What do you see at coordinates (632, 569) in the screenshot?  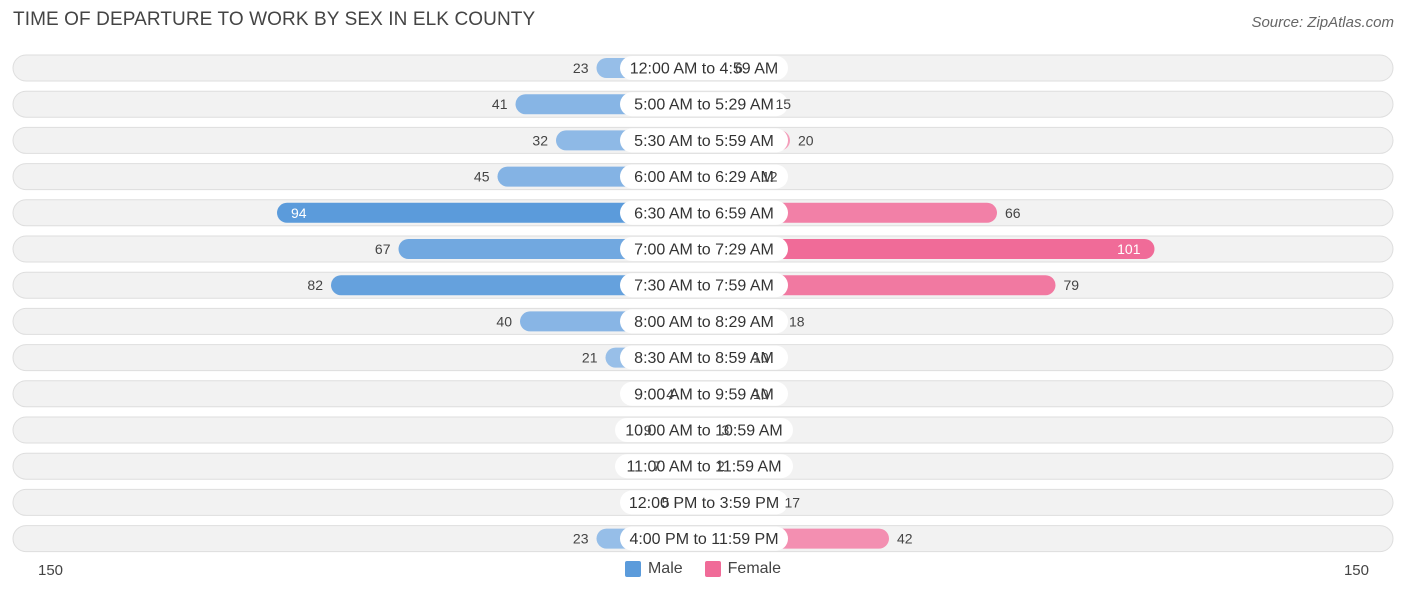 I see `legend-swatch-male` at bounding box center [632, 569].